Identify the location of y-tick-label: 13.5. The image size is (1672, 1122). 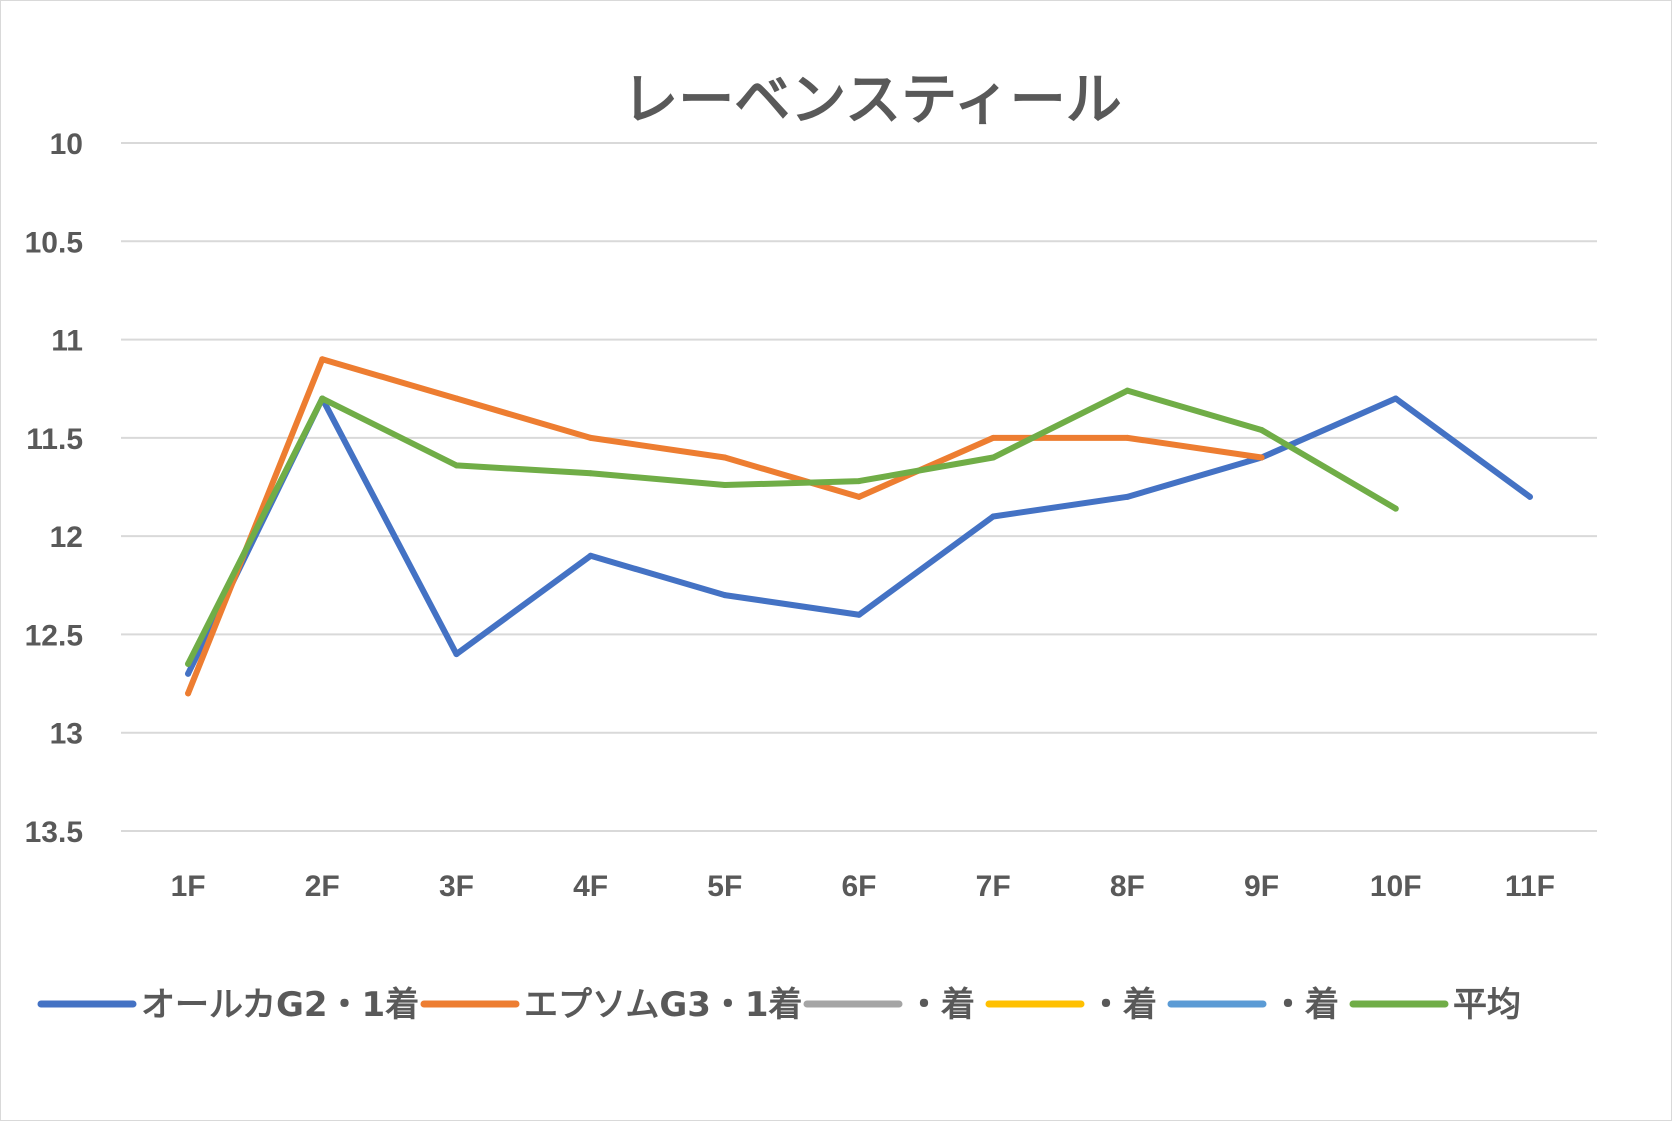
(54, 832).